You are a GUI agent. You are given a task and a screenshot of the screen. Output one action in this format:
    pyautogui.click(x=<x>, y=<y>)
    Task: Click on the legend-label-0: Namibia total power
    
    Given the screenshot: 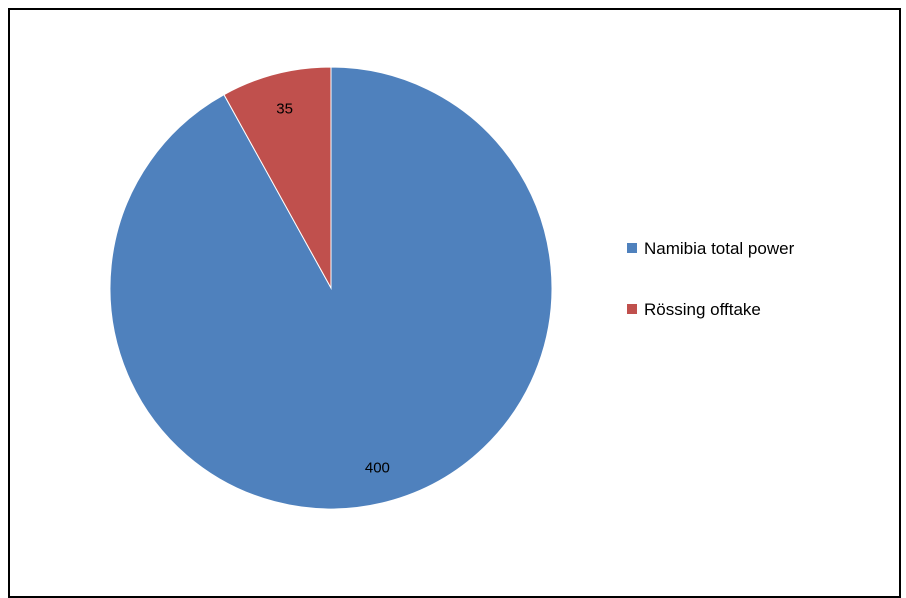 What is the action you would take?
    pyautogui.click(x=719, y=248)
    